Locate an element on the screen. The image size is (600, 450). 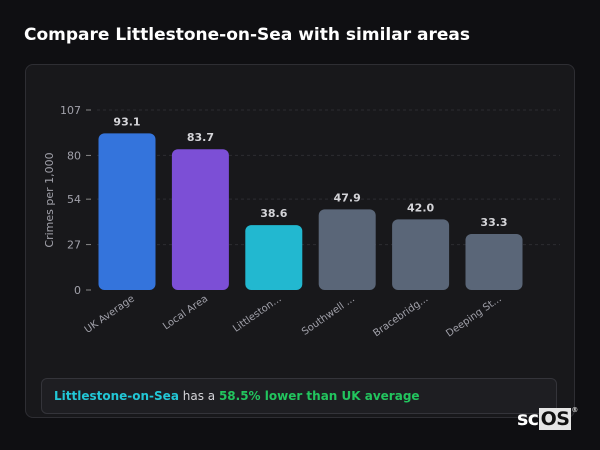
logo-sc: sc is located at coordinates (528, 419).